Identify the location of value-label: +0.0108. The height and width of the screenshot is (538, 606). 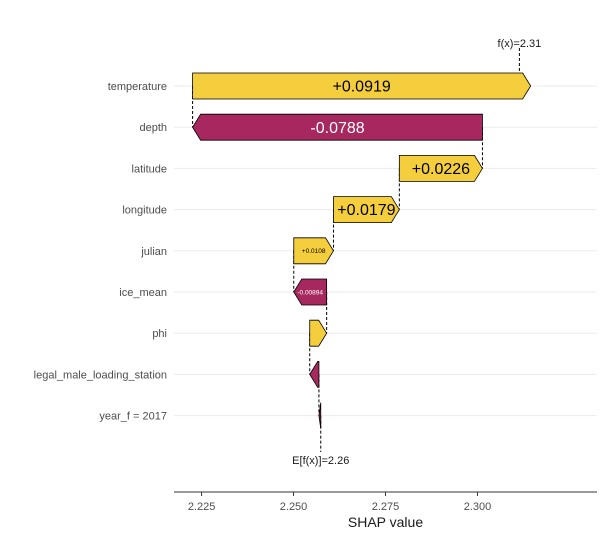
(314, 251).